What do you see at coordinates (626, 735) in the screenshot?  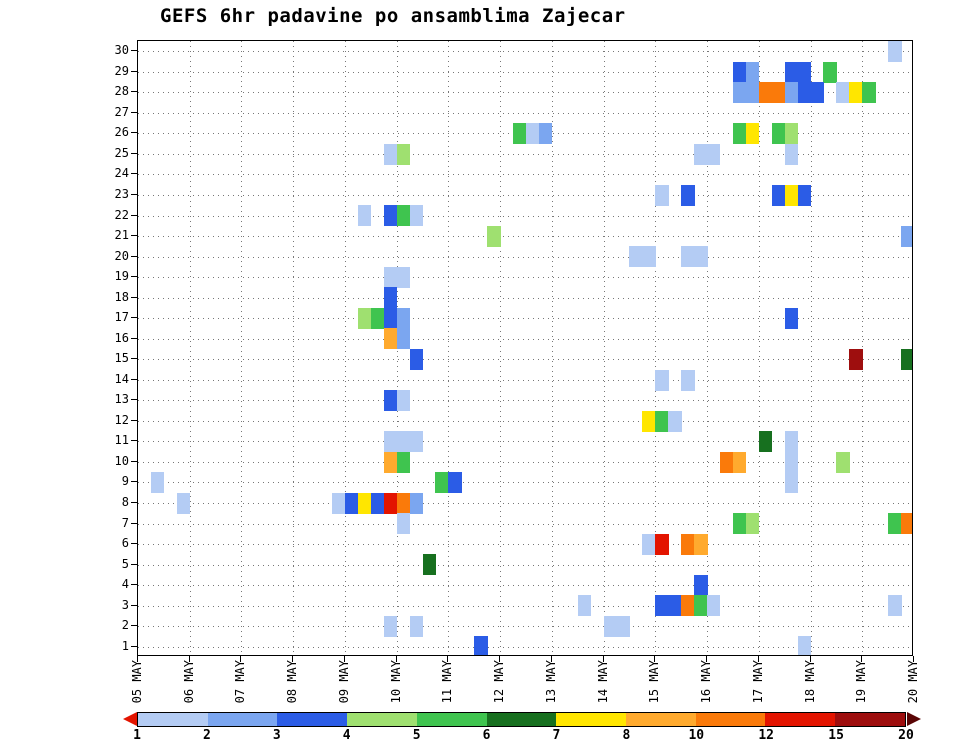 I see `colorbar-tick-label: 8` at bounding box center [626, 735].